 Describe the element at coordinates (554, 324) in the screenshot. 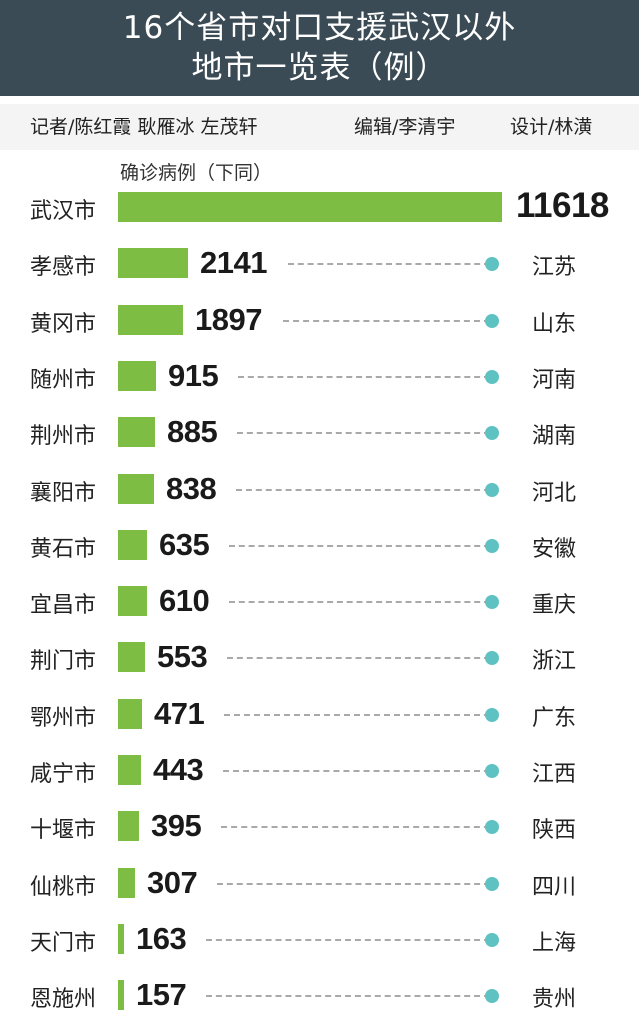

I see `partner-province-label: 山东` at that location.